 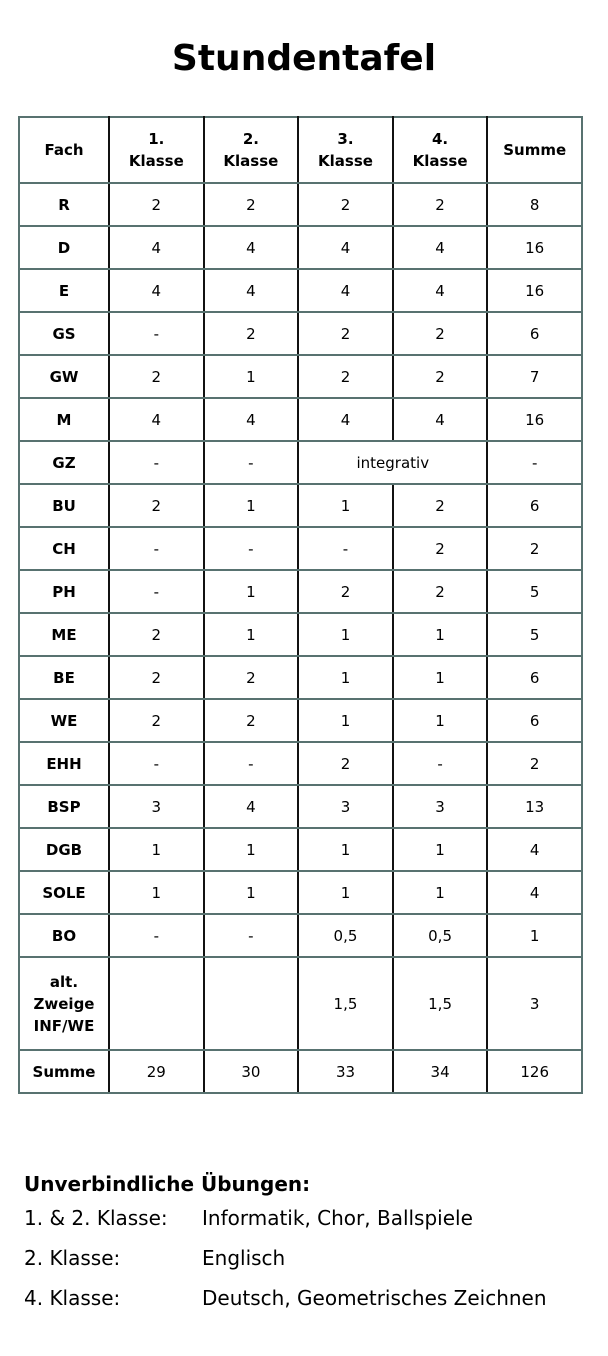 I want to click on subject-cell: CH, so click(x=64, y=548).